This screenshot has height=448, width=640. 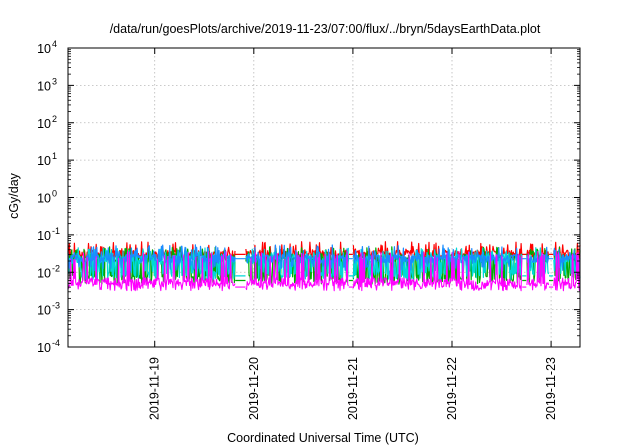 I want to click on x-axis-label: Coordinated Universal Time (UTC), so click(x=323, y=438).